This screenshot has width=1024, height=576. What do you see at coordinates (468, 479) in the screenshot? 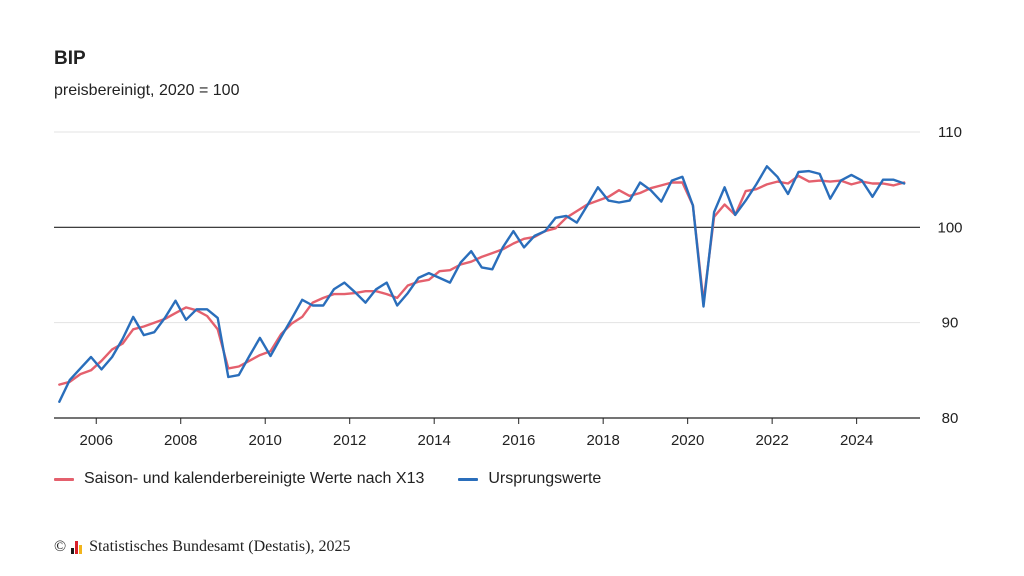
I see `legend-swatch-original` at bounding box center [468, 479].